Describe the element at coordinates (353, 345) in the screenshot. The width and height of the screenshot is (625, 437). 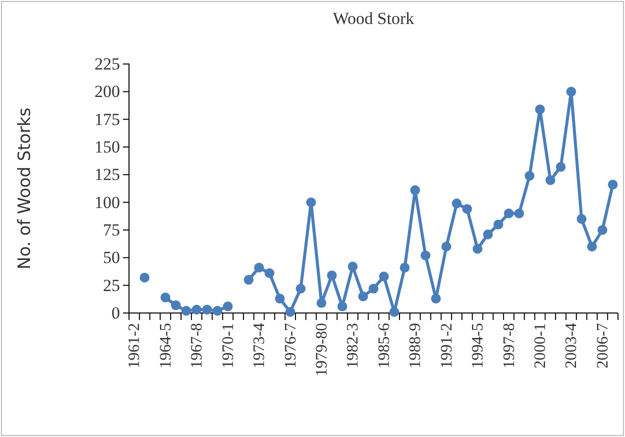
I see `x-tick-label: 1982-3` at that location.